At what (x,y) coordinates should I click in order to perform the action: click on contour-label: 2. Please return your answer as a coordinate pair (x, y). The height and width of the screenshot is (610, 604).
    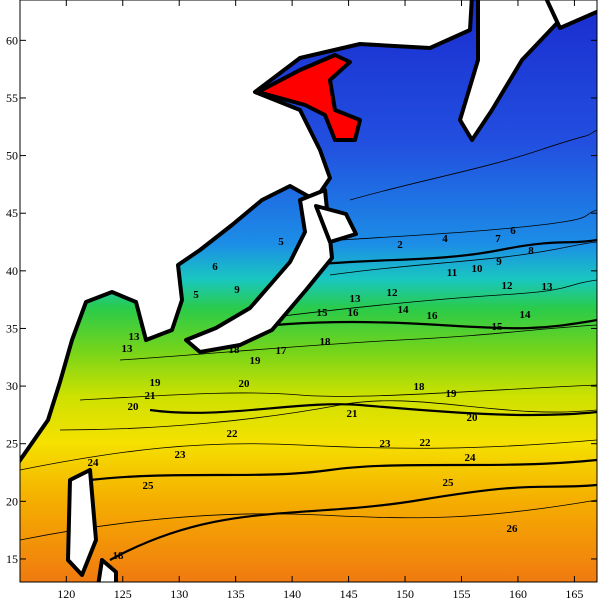
    Looking at the image, I should click on (400, 245).